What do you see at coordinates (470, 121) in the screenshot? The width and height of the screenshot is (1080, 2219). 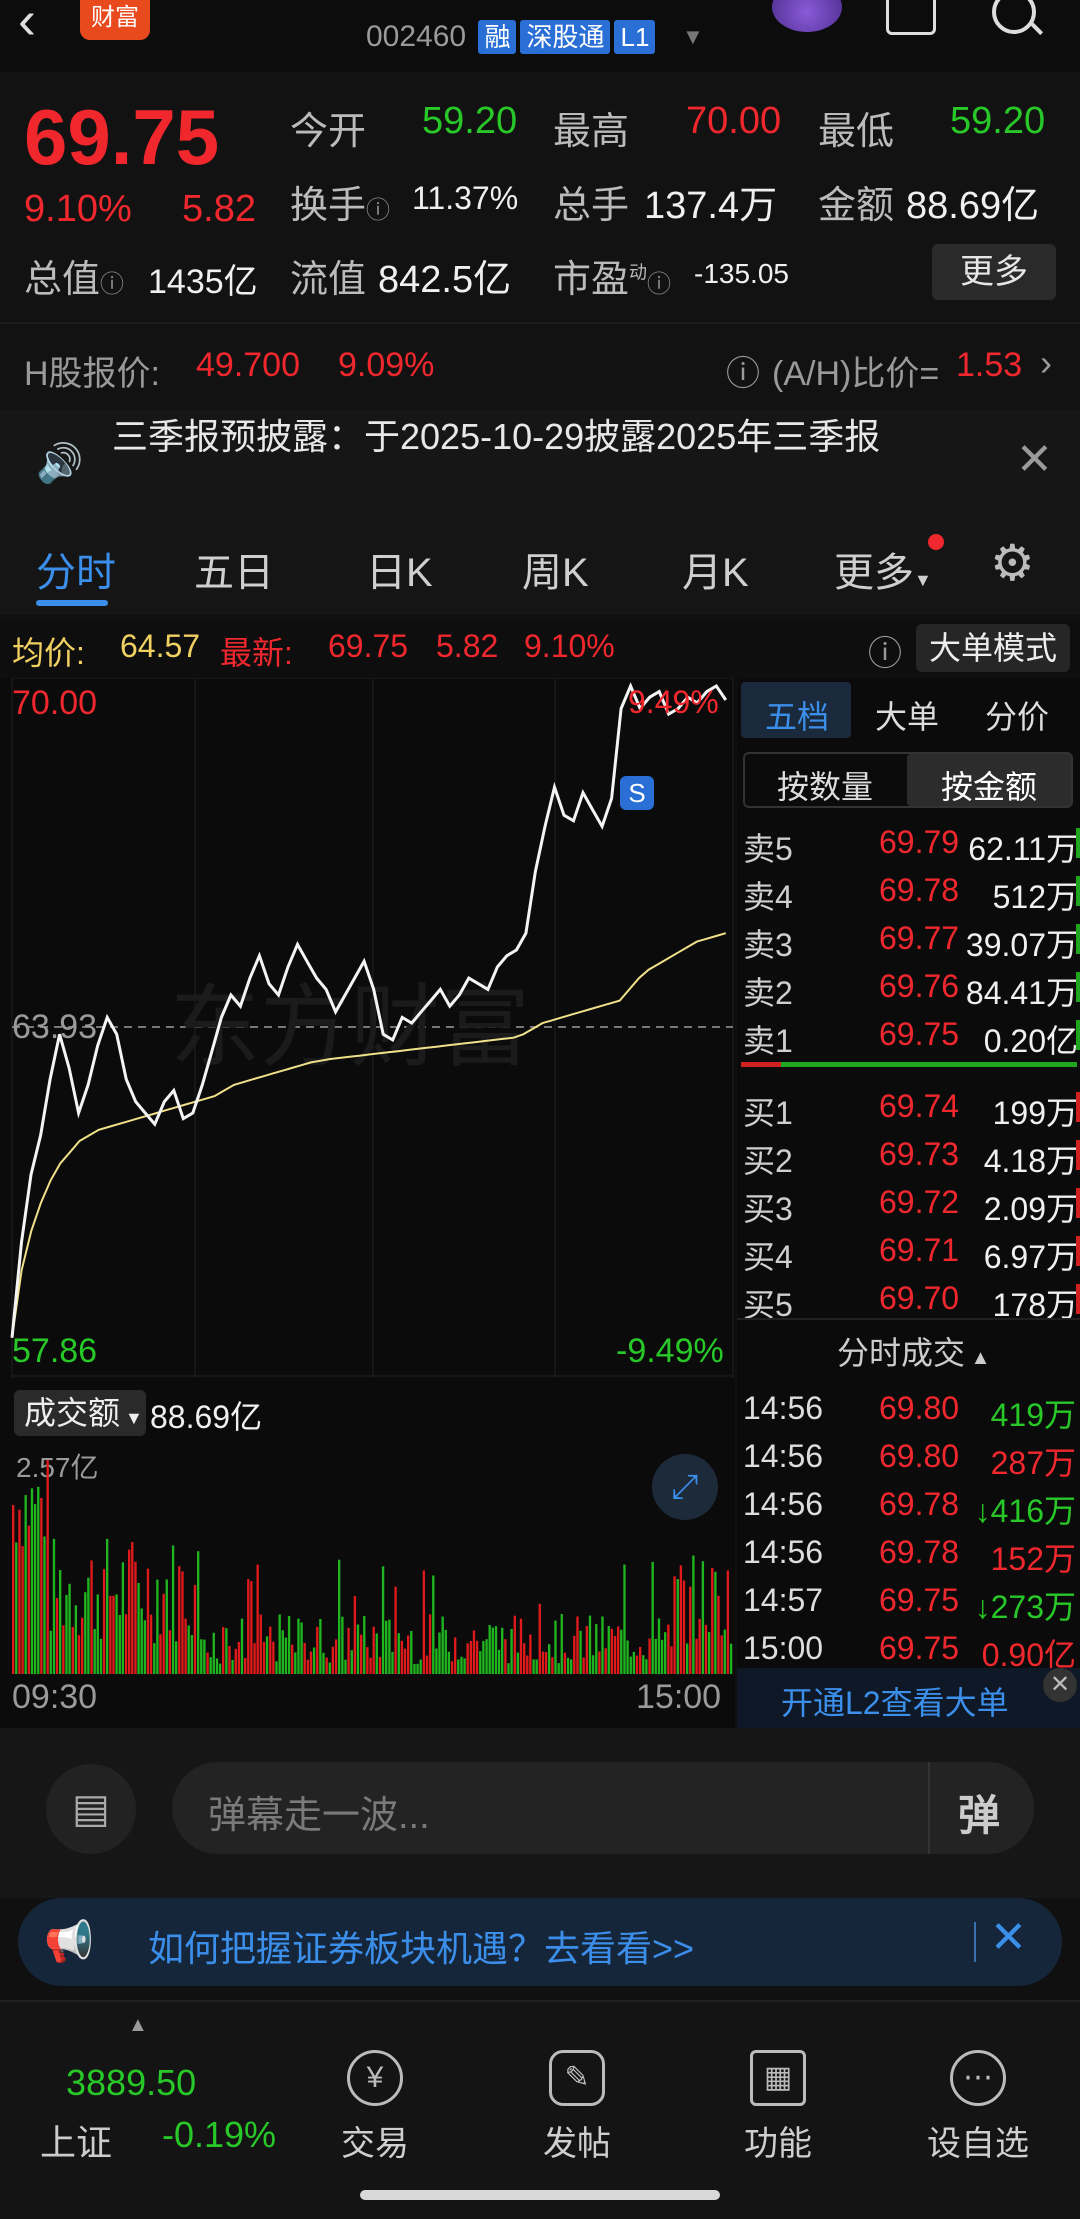 I see `open-value: 59.20` at bounding box center [470, 121].